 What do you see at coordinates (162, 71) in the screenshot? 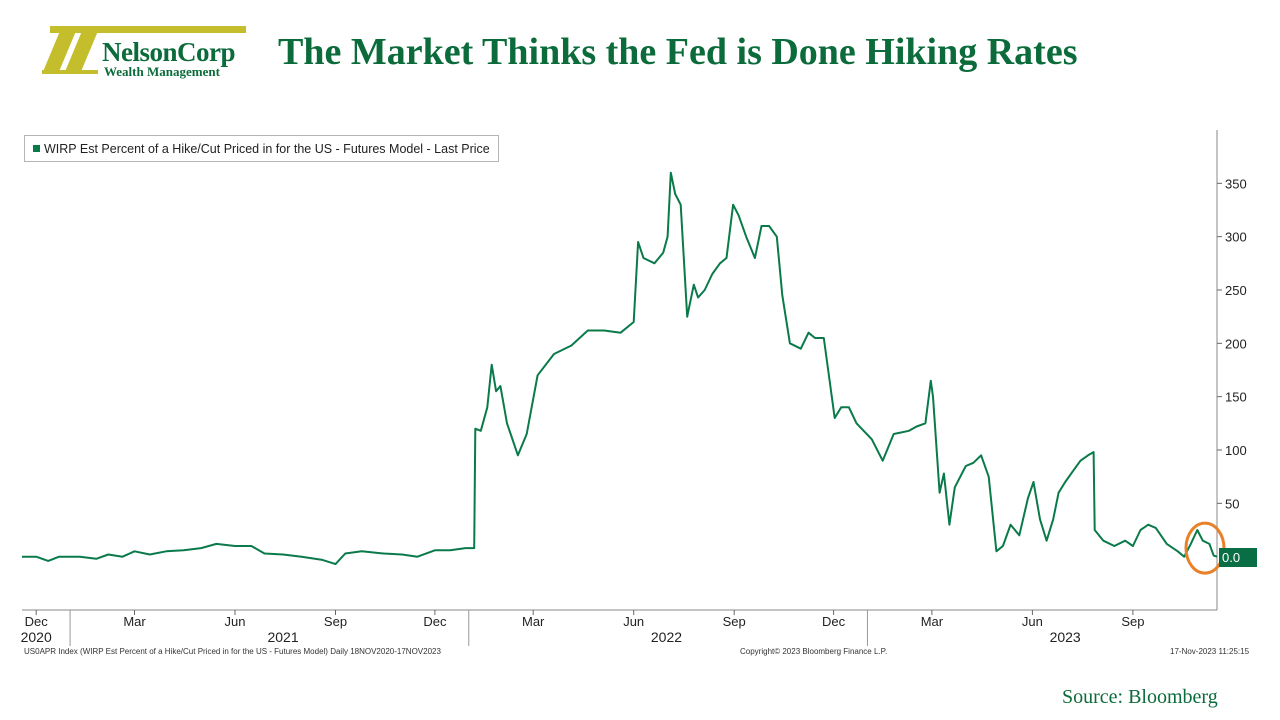
I see `logo-subtitle: Wealth Management` at bounding box center [162, 71].